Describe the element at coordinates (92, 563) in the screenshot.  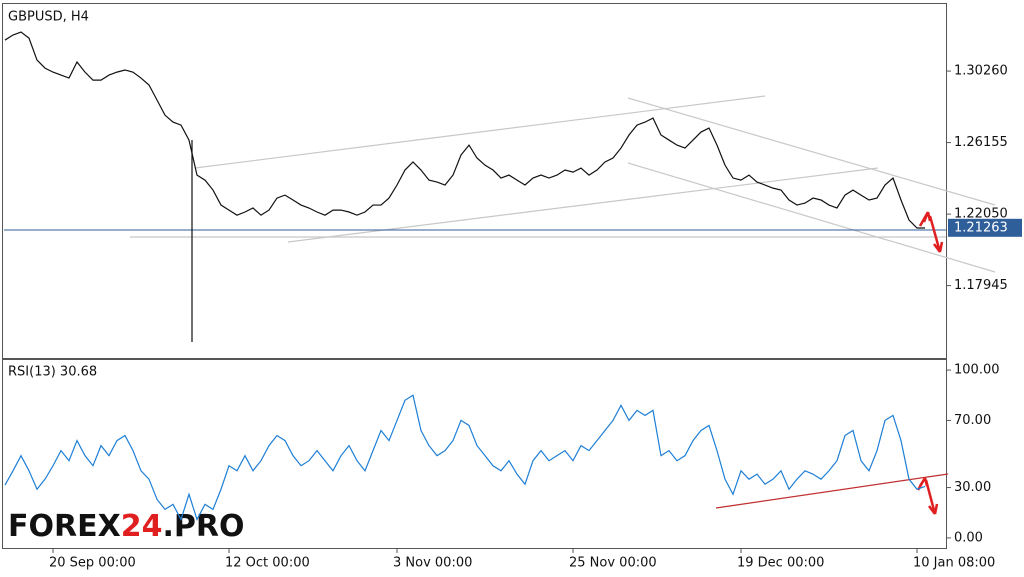
I see `x-tick-label: 20 Sep 00:00` at that location.